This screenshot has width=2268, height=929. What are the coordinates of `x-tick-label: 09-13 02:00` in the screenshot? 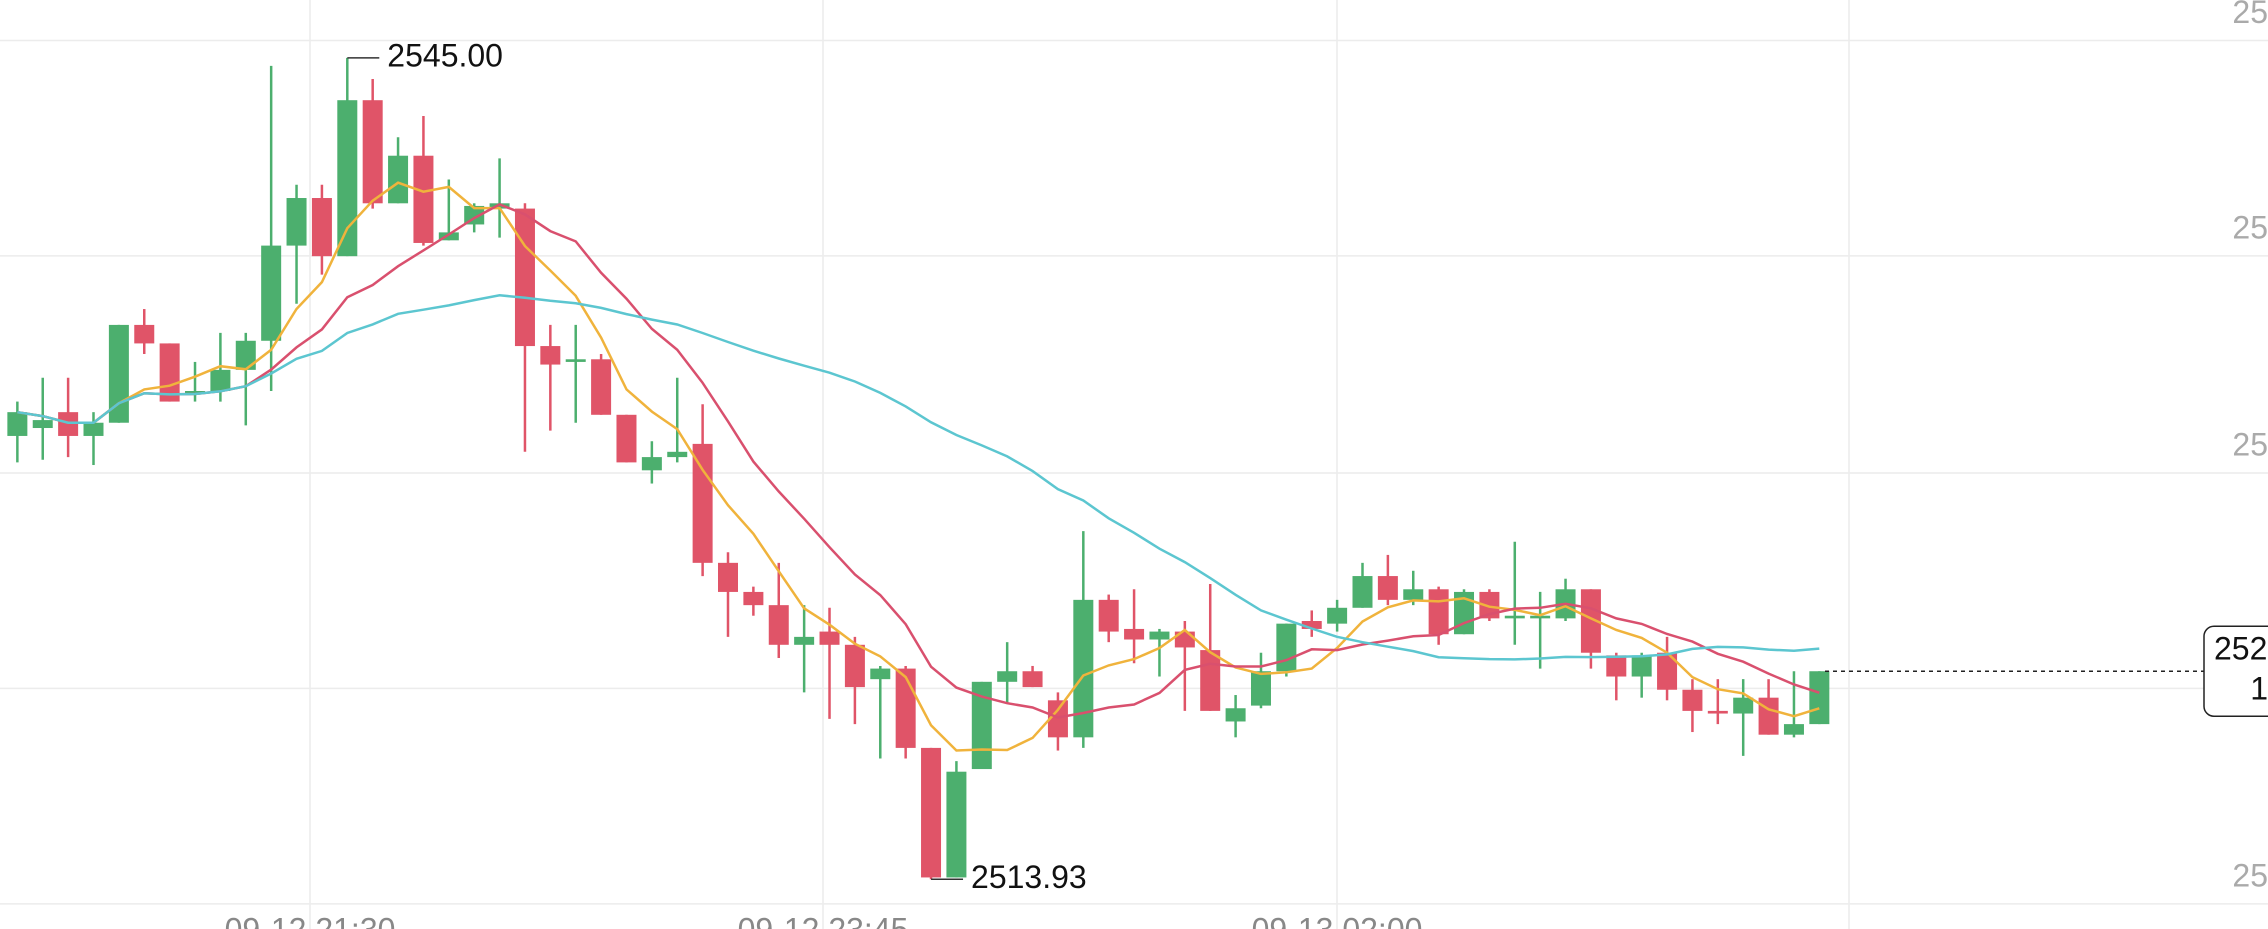 It's located at (1337, 920).